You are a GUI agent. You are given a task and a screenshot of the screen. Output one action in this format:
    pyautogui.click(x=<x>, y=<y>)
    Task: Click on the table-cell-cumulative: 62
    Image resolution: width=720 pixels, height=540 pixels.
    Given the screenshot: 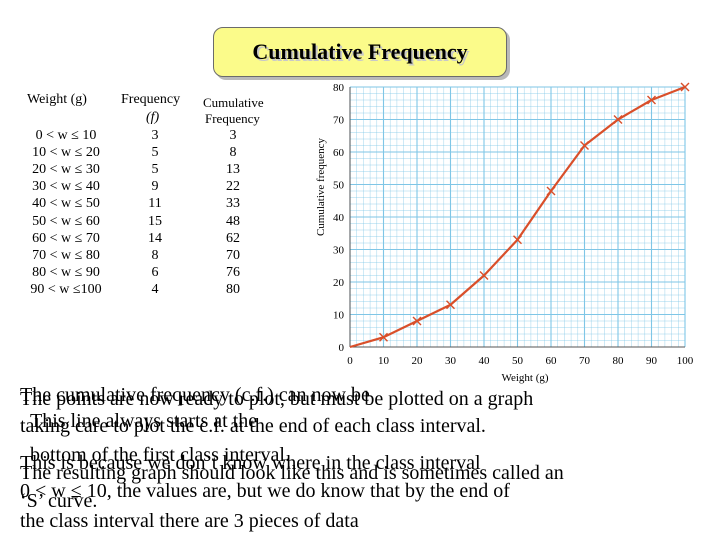 What is the action you would take?
    pyautogui.click(x=233, y=238)
    